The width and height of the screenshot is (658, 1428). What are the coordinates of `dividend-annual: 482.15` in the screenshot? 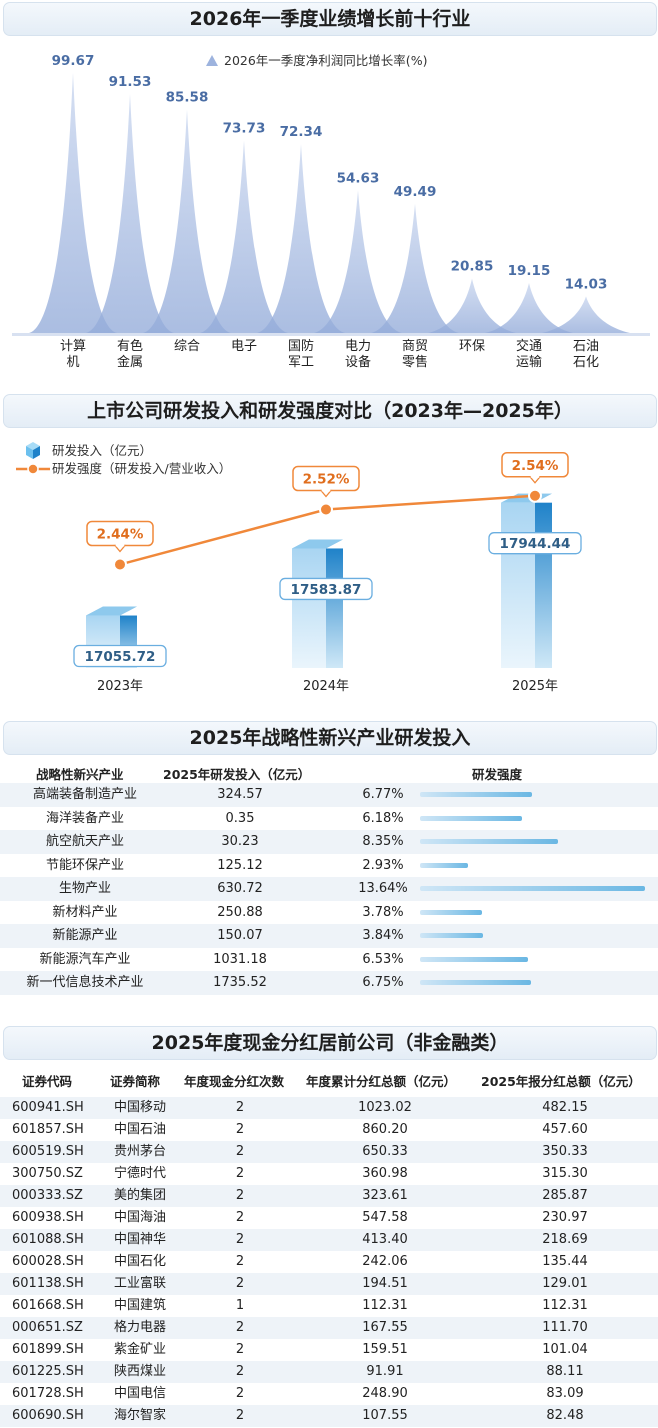 It's located at (565, 1107).